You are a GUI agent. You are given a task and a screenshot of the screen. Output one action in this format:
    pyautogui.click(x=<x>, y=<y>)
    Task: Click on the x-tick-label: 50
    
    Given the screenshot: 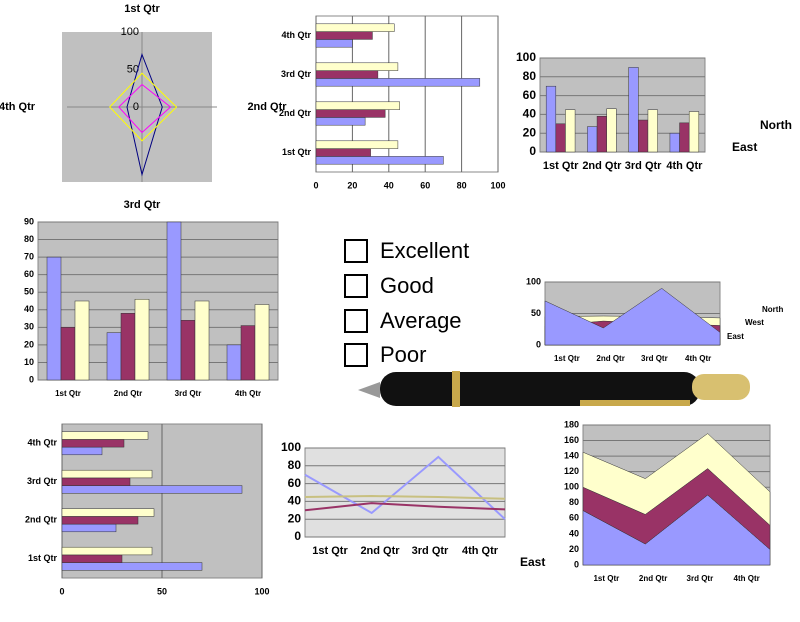 What is the action you would take?
    pyautogui.click(x=162, y=591)
    